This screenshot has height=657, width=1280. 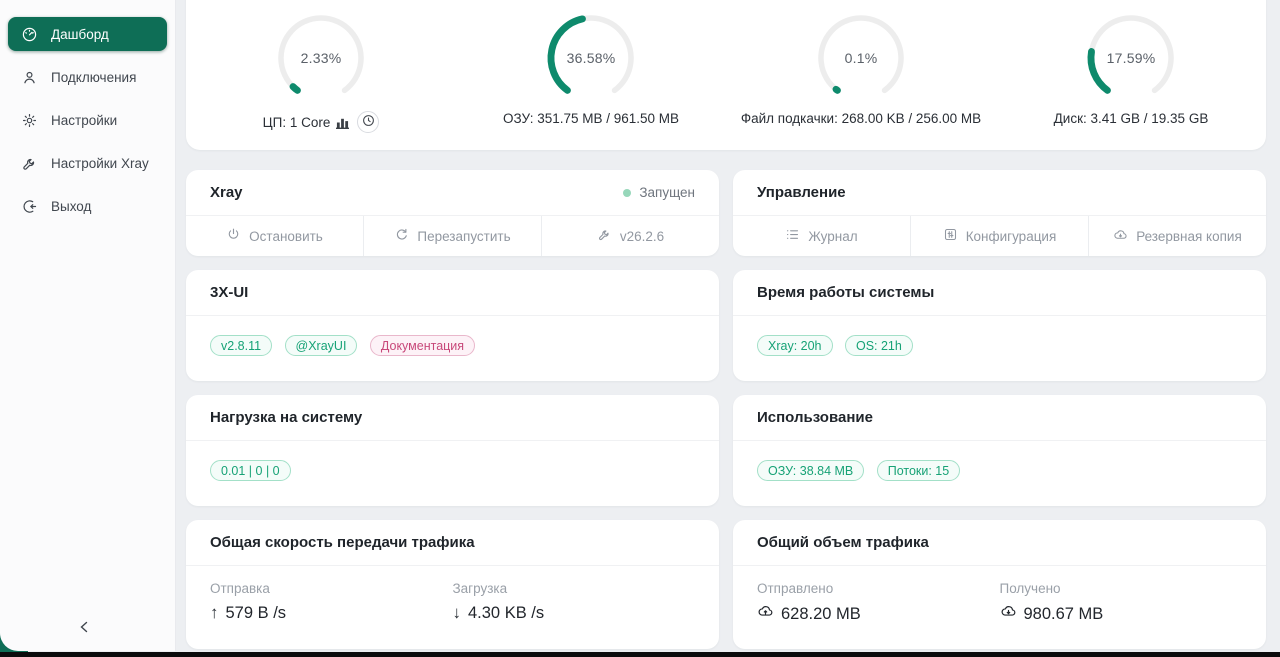 What do you see at coordinates (999, 325) in the screenshot?
I see `uptime-card: Время работы системы Xray: 20h OS: 21h` at bounding box center [999, 325].